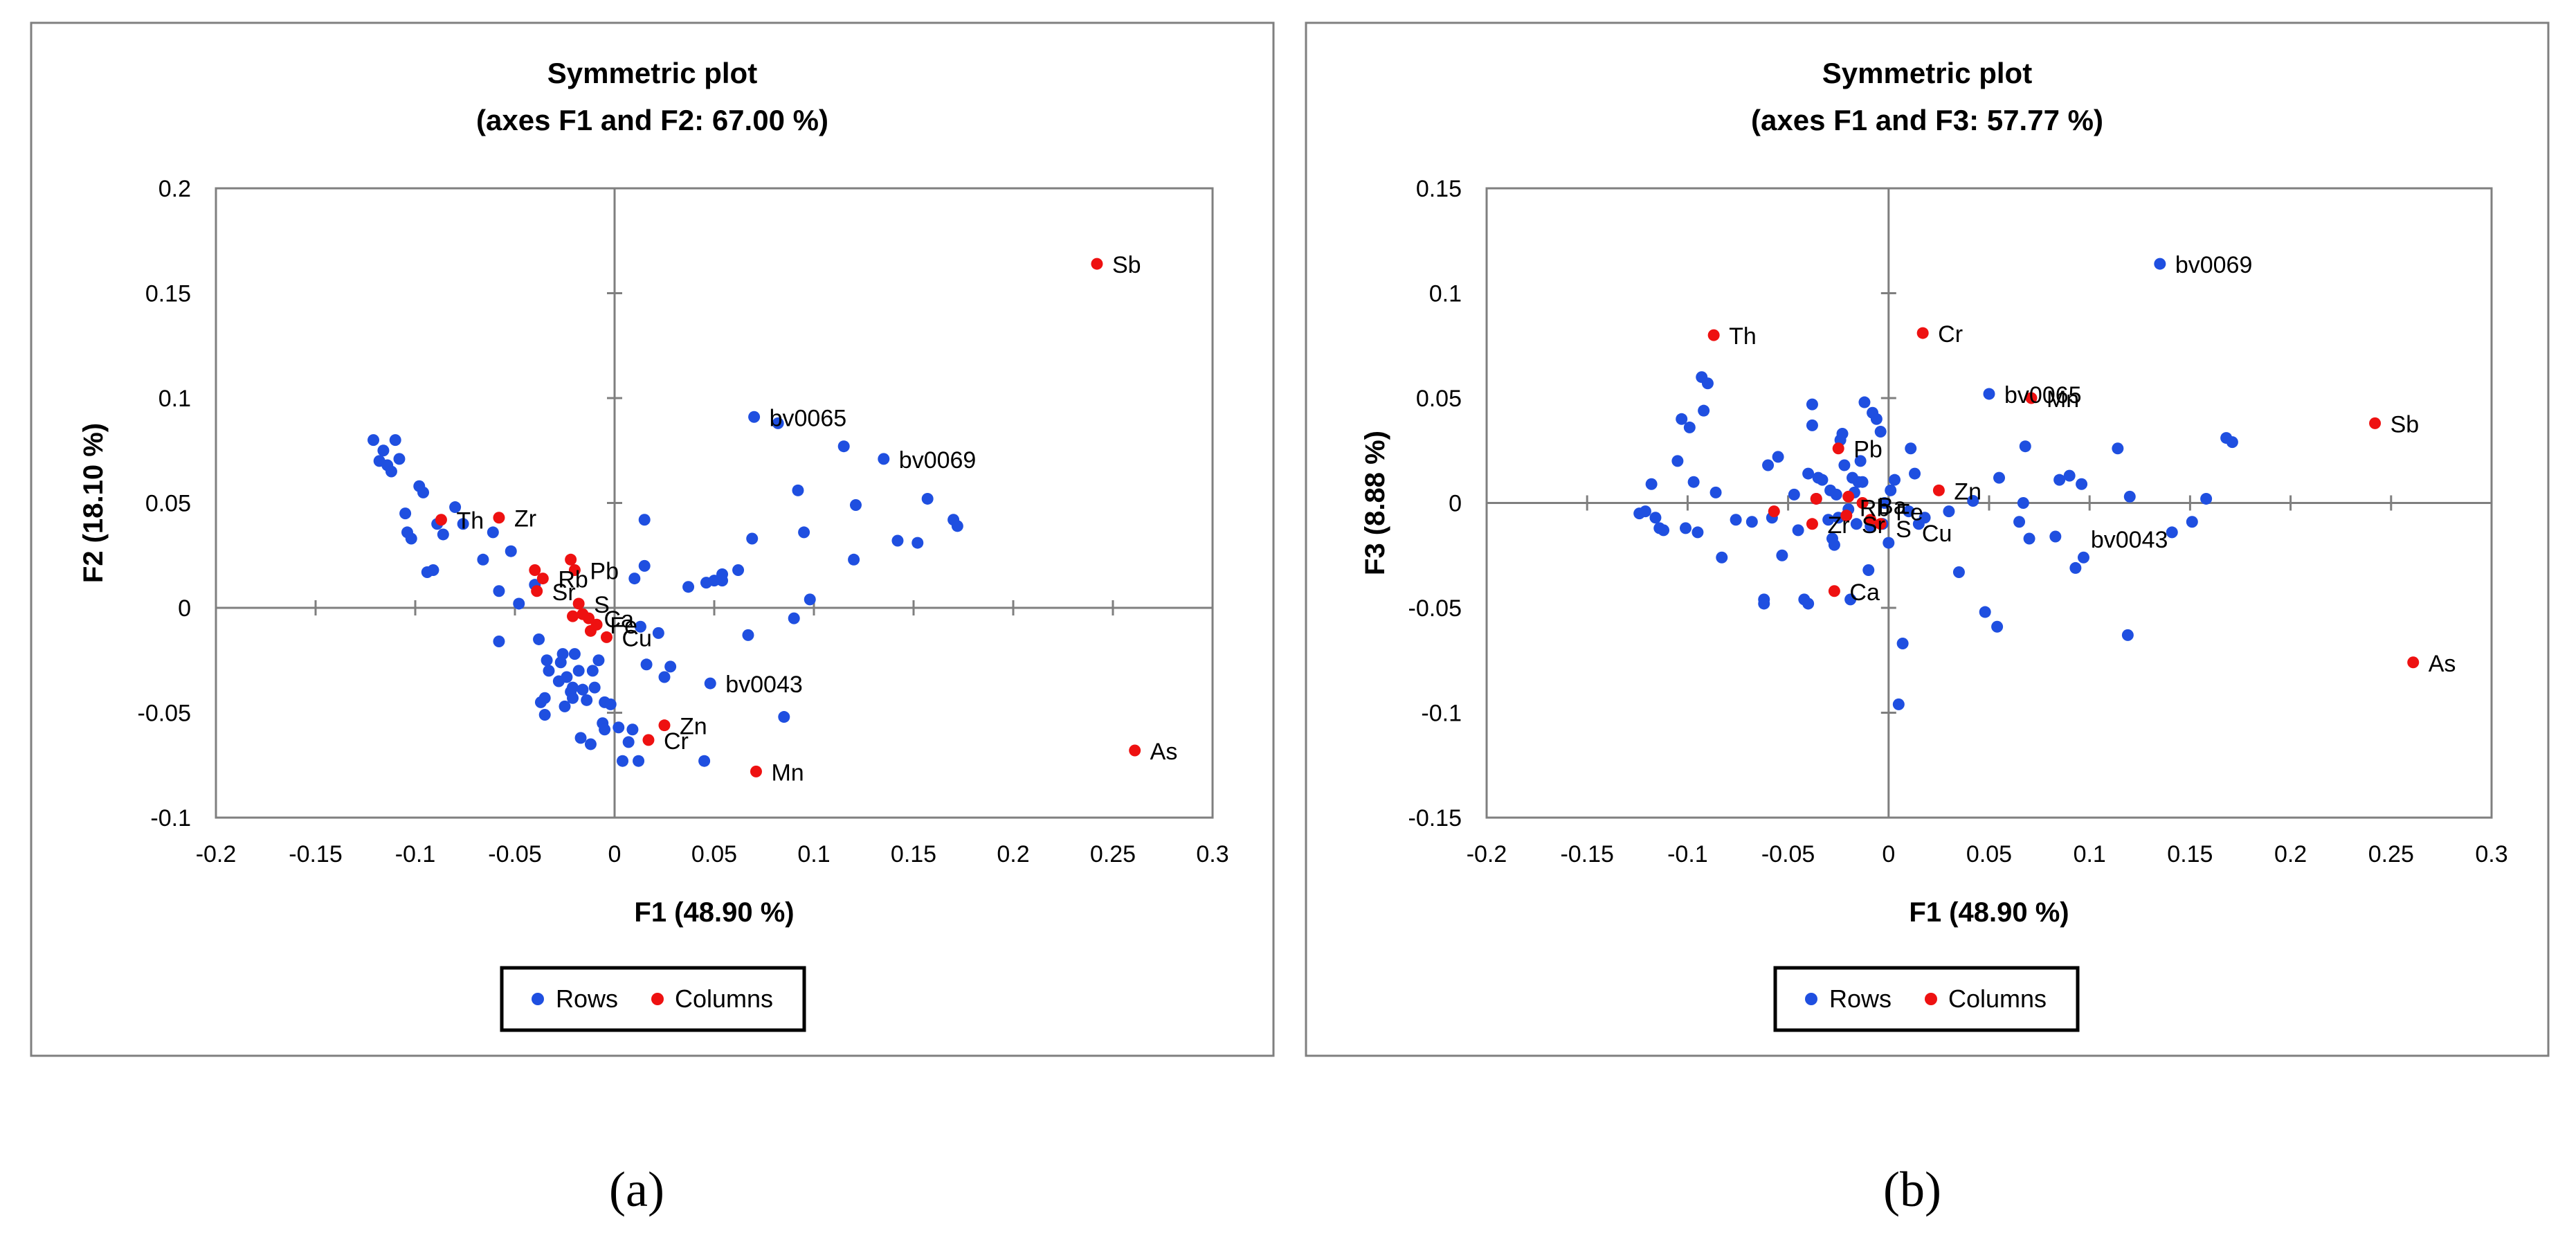 This screenshot has width=2576, height=1251. I want to click on point-label: Cr, so click(676, 741).